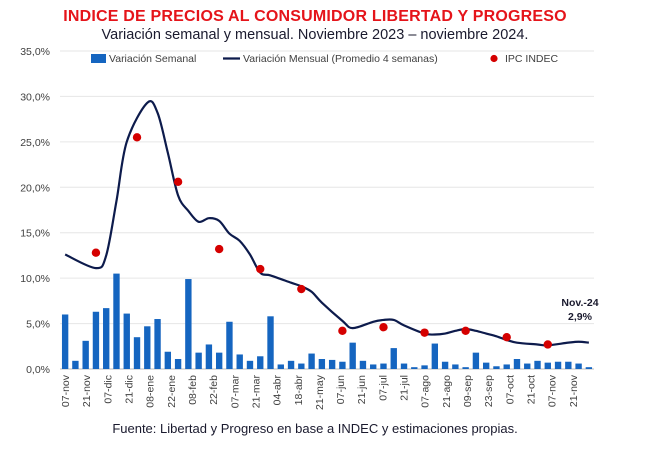  Describe the element at coordinates (580, 317) in the screenshot. I see `annotation-value: 2,9%` at that location.